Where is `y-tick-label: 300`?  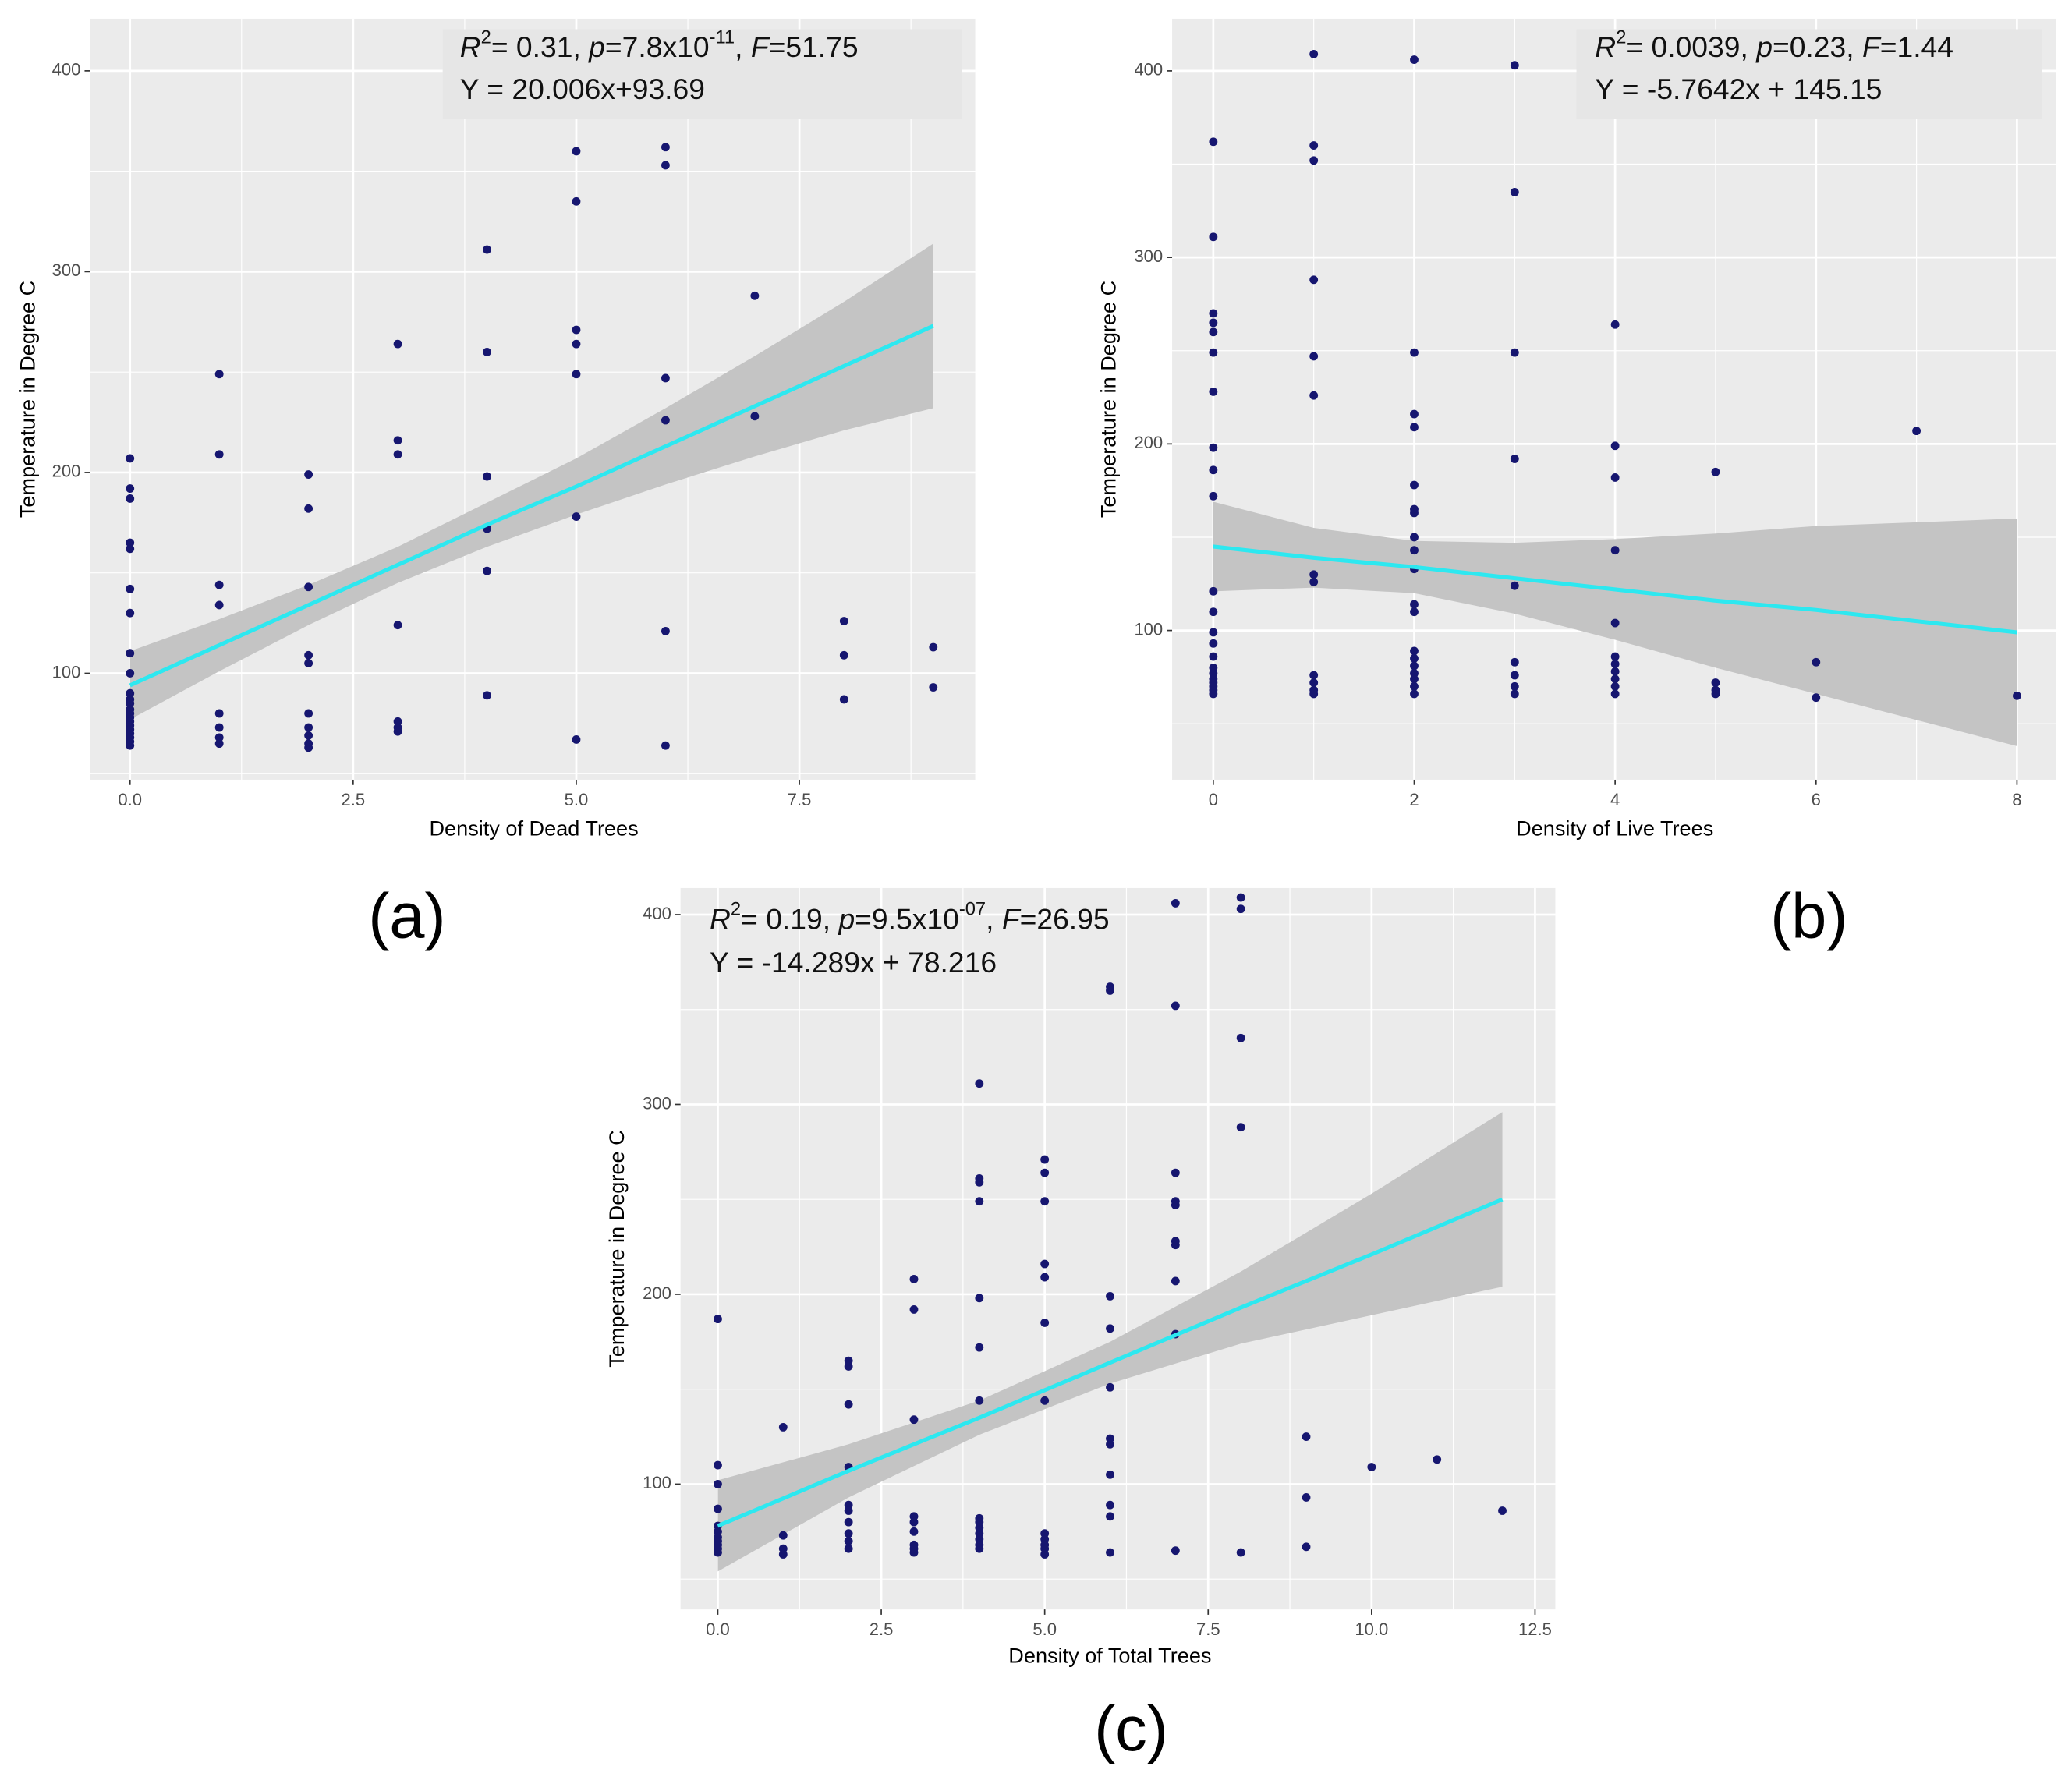
y-tick-label: 300 is located at coordinates (1148, 256).